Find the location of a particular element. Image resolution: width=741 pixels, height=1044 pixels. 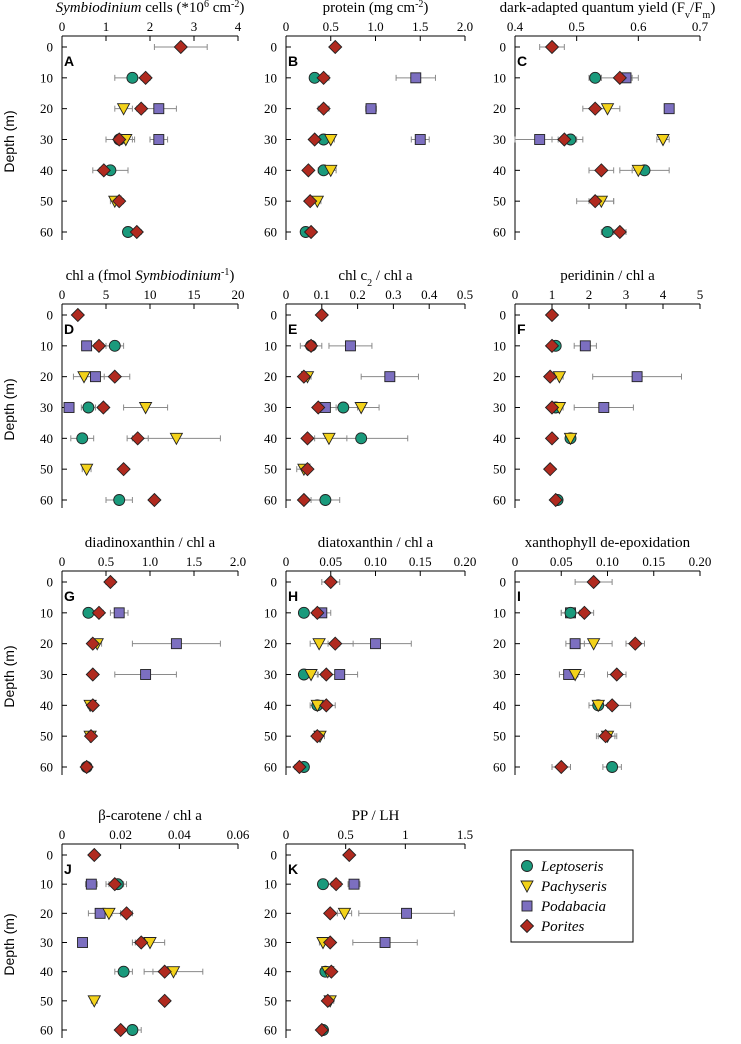

legend-label-pachyseris: Pachyseris is located at coordinates (573, 887).